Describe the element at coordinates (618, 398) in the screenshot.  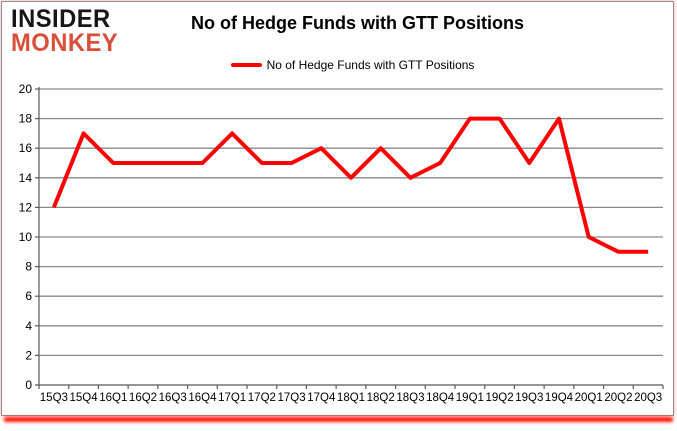
I see `x-tick-label: 20Q2` at that location.